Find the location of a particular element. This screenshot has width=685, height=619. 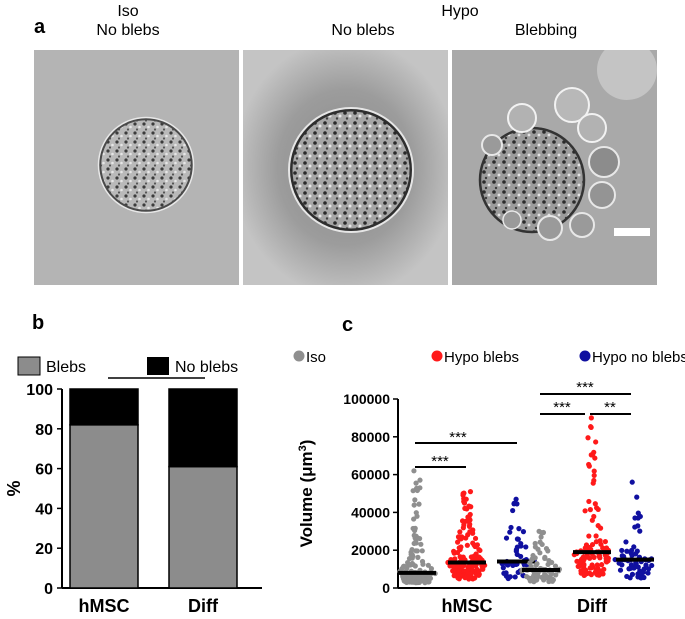

y-tick-label: 100 is located at coordinates (39, 390).